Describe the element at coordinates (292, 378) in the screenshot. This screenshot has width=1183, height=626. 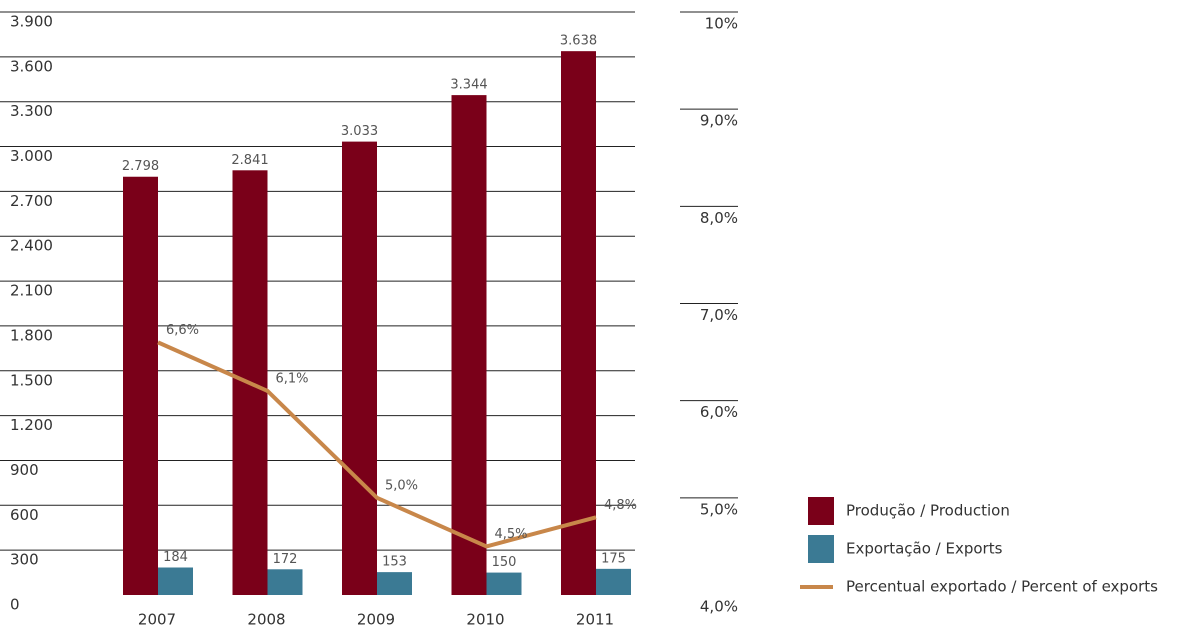
I see `value-label: 6,1%` at that location.